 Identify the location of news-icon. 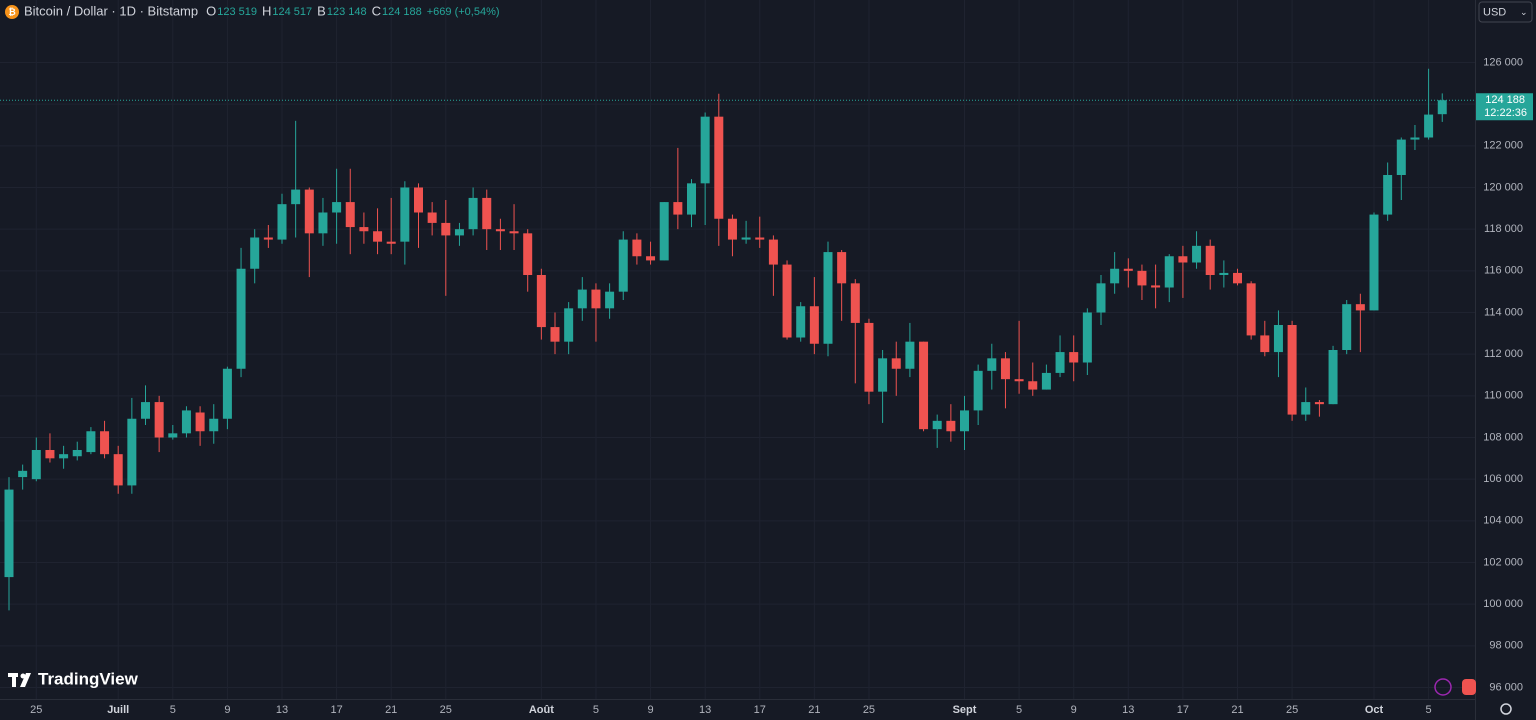
(1469, 687).